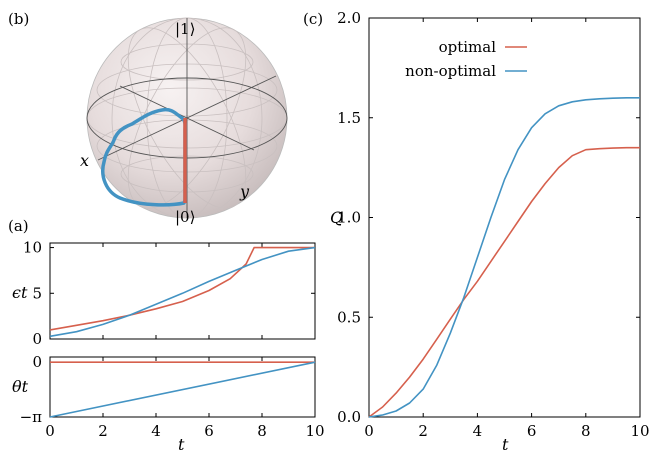 The image size is (652, 458). What do you see at coordinates (505, 444) in the screenshot?
I see `xlabel-c: t` at bounding box center [505, 444].